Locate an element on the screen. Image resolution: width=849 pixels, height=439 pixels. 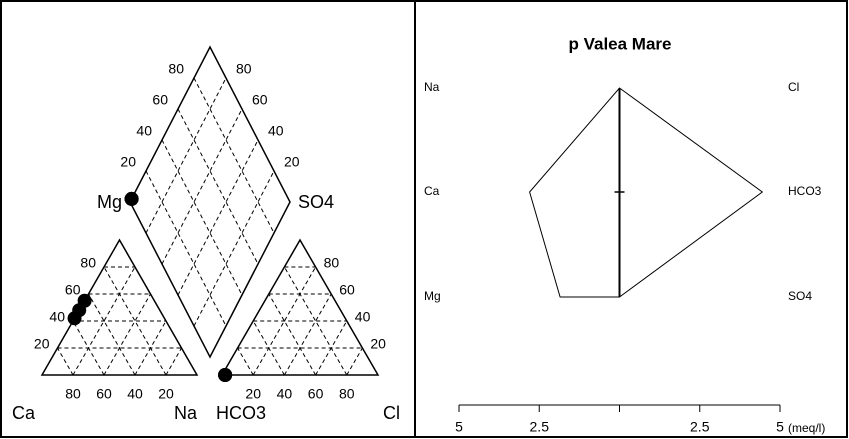
diamond is located at coordinates (210, 202).